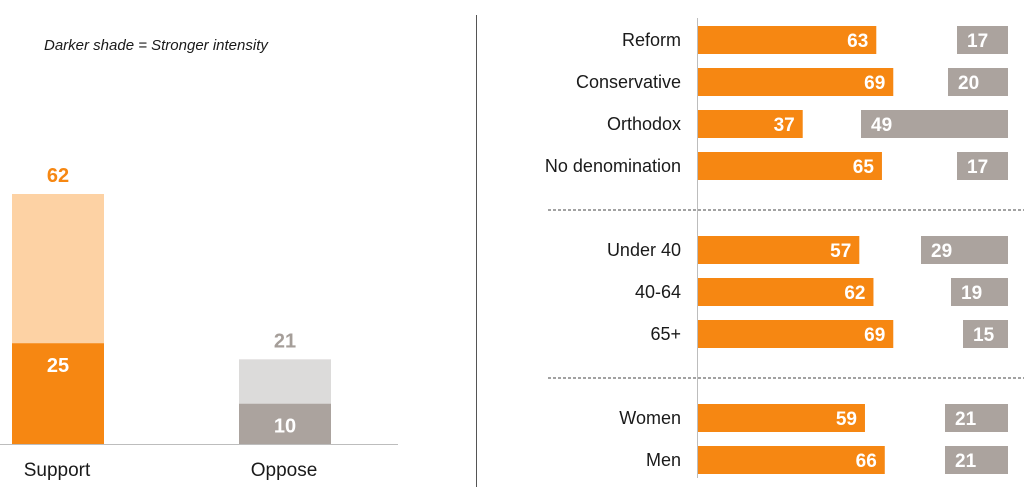 The image size is (1024, 487). Describe the element at coordinates (784, 125) in the screenshot. I see `support-value-orthodox: 37` at that location.